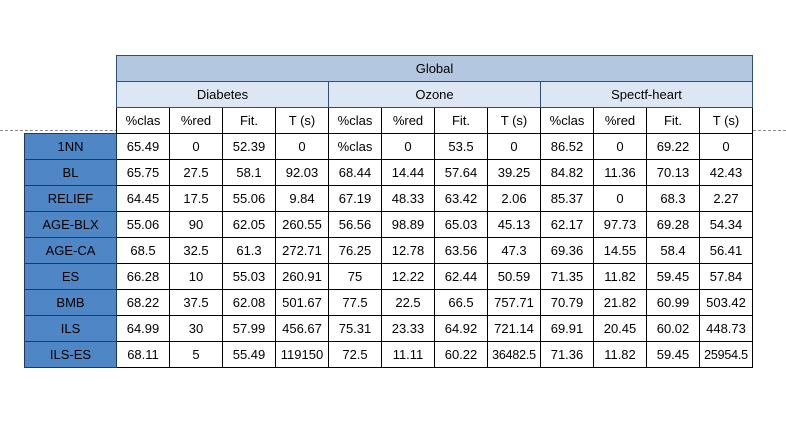 Image resolution: width=786 pixels, height=430 pixels. What do you see at coordinates (461, 198) in the screenshot?
I see `table-cell: 63.42` at bounding box center [461, 198].